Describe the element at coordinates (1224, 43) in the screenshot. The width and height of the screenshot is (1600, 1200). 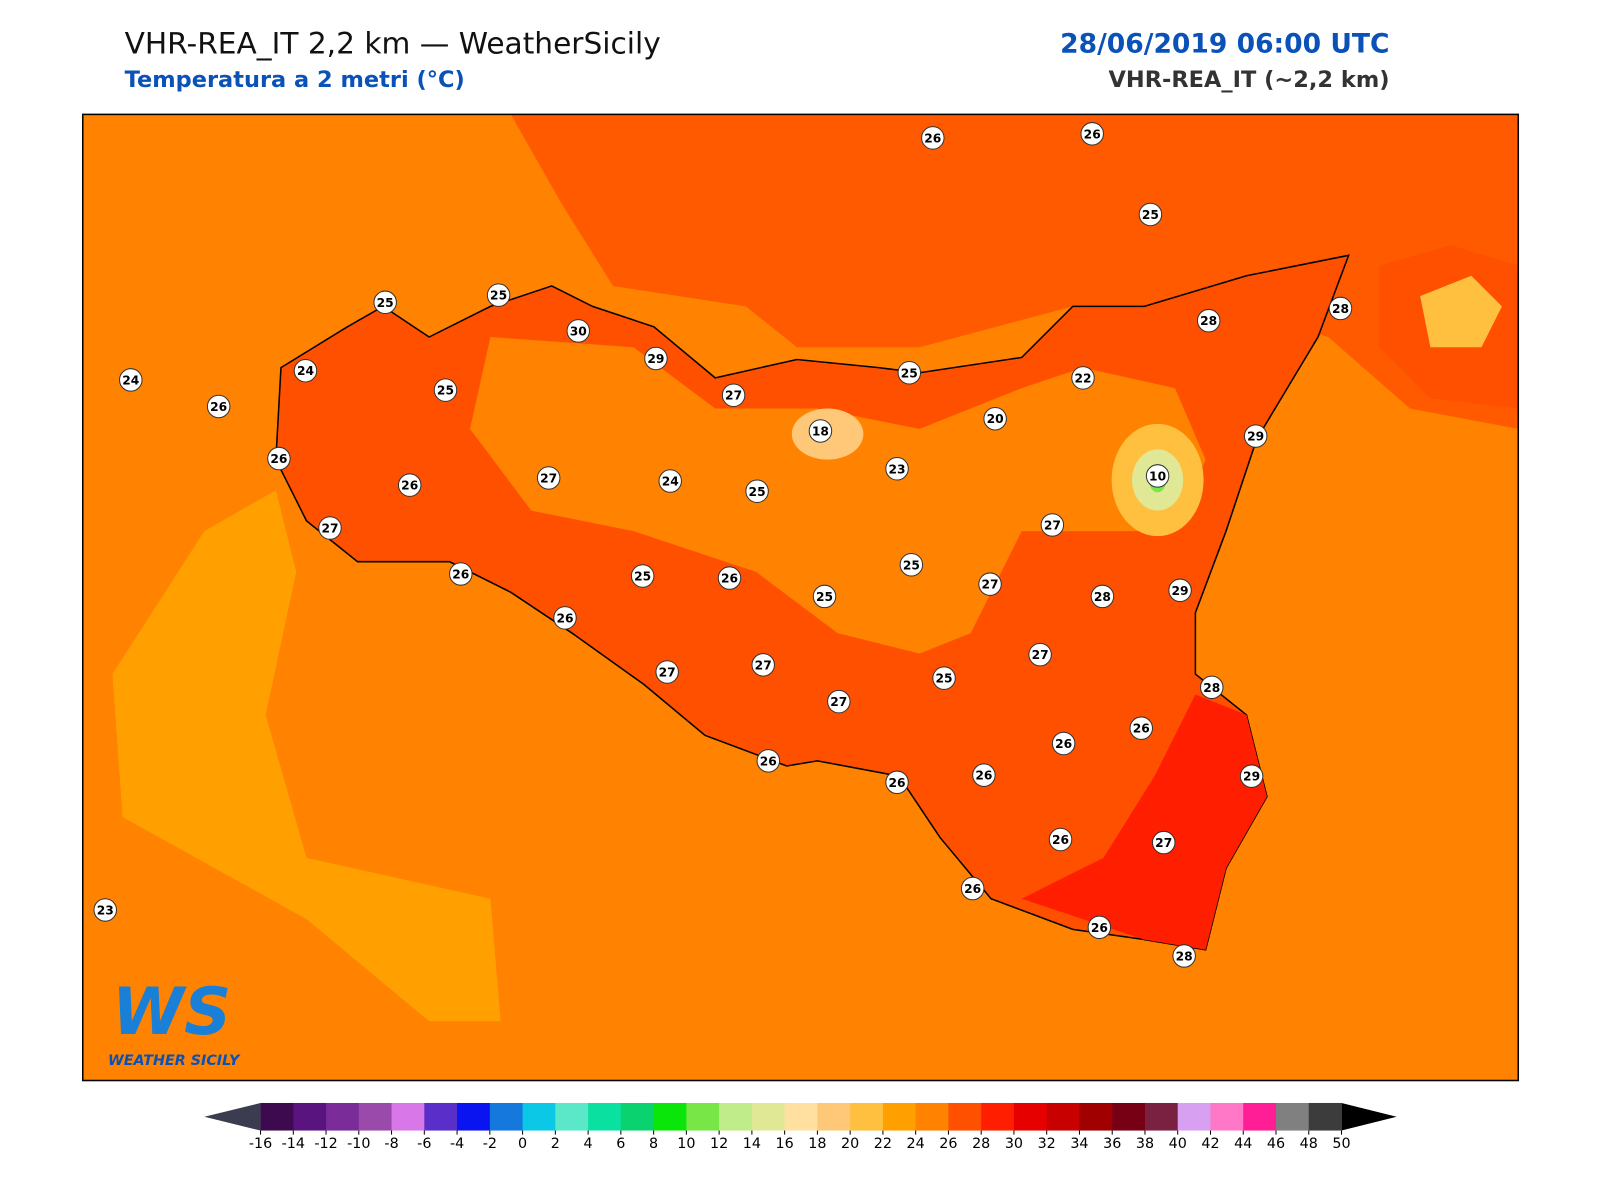
I see `date: 28/06/2019 06:00 UTC` at that location.